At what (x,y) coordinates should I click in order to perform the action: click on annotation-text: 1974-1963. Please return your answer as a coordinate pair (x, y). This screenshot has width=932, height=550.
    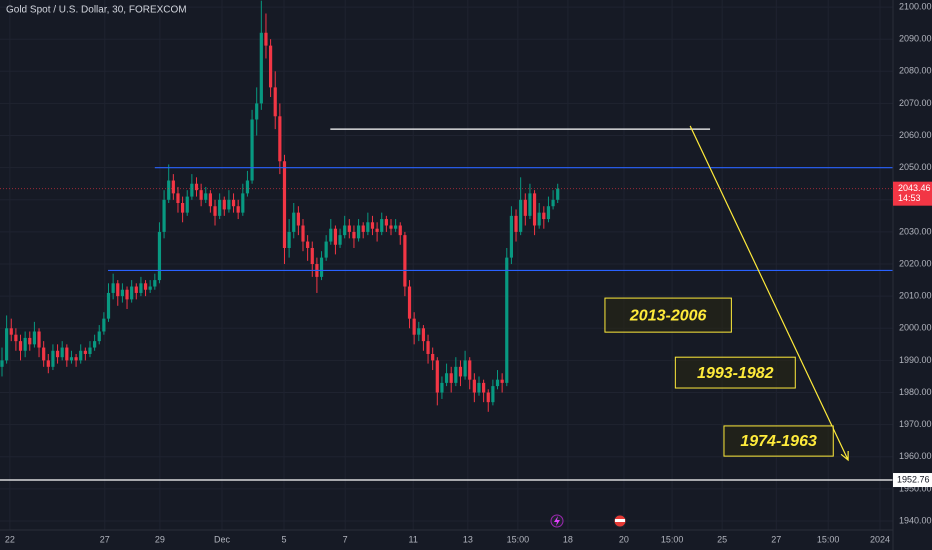
    Looking at the image, I should click on (778, 441).